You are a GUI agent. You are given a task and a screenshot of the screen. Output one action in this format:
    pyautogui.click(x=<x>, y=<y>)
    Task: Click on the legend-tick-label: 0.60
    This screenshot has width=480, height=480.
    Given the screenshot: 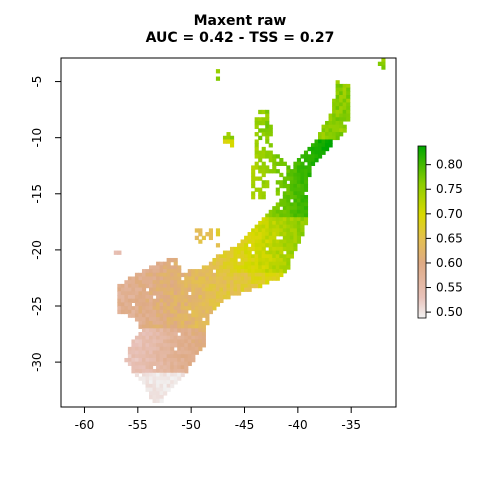 What is the action you would take?
    pyautogui.click(x=449, y=263)
    